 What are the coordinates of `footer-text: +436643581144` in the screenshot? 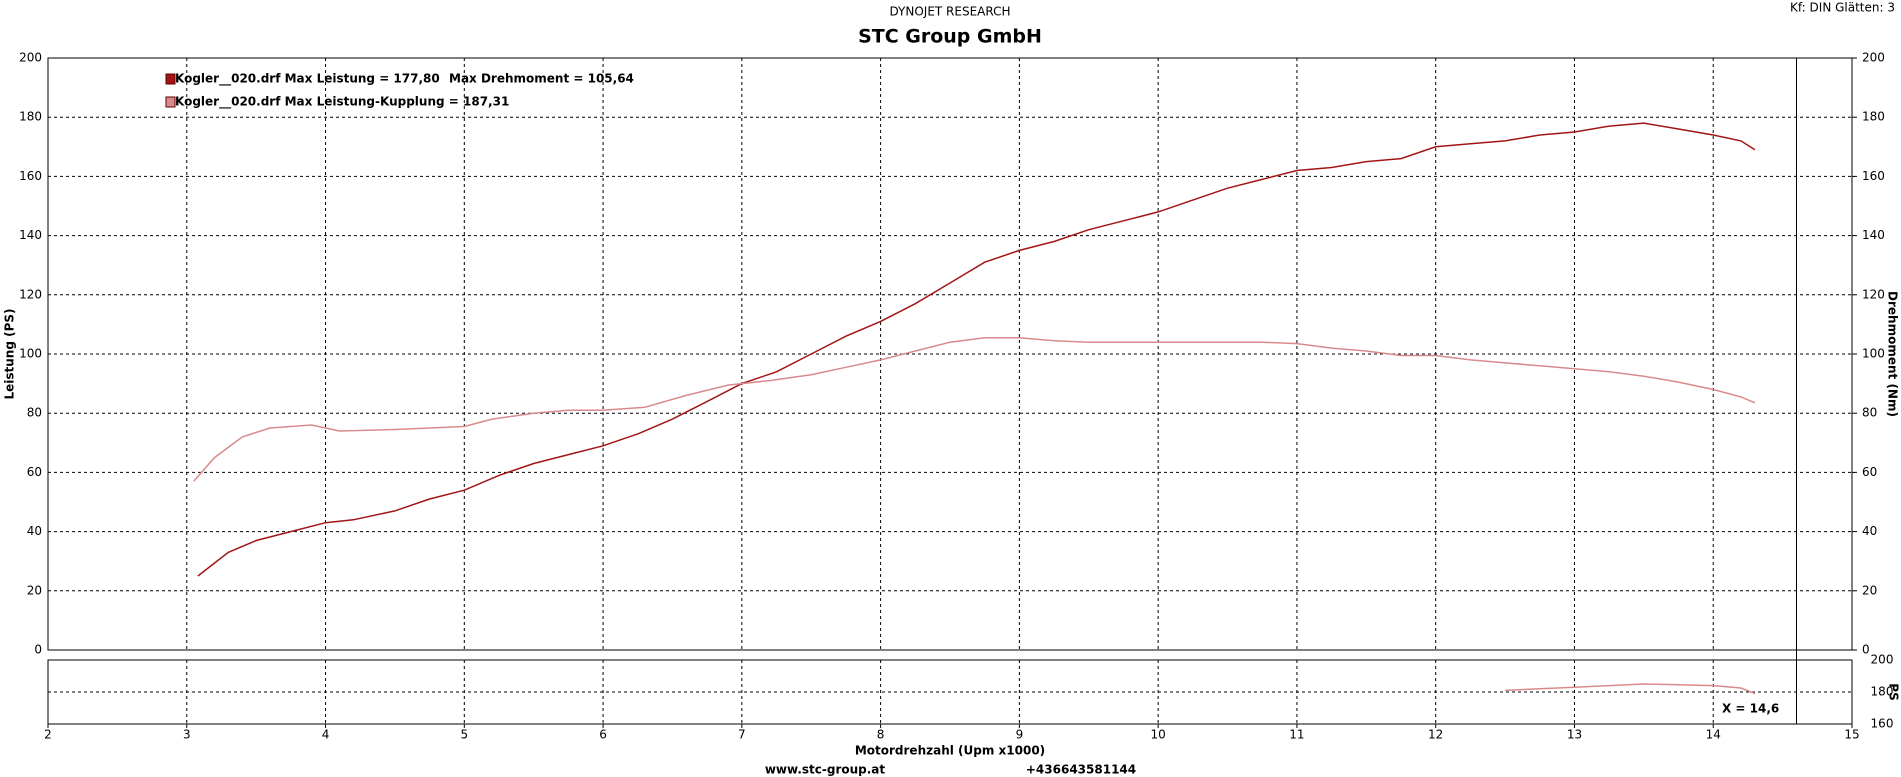 It's located at (1081, 770).